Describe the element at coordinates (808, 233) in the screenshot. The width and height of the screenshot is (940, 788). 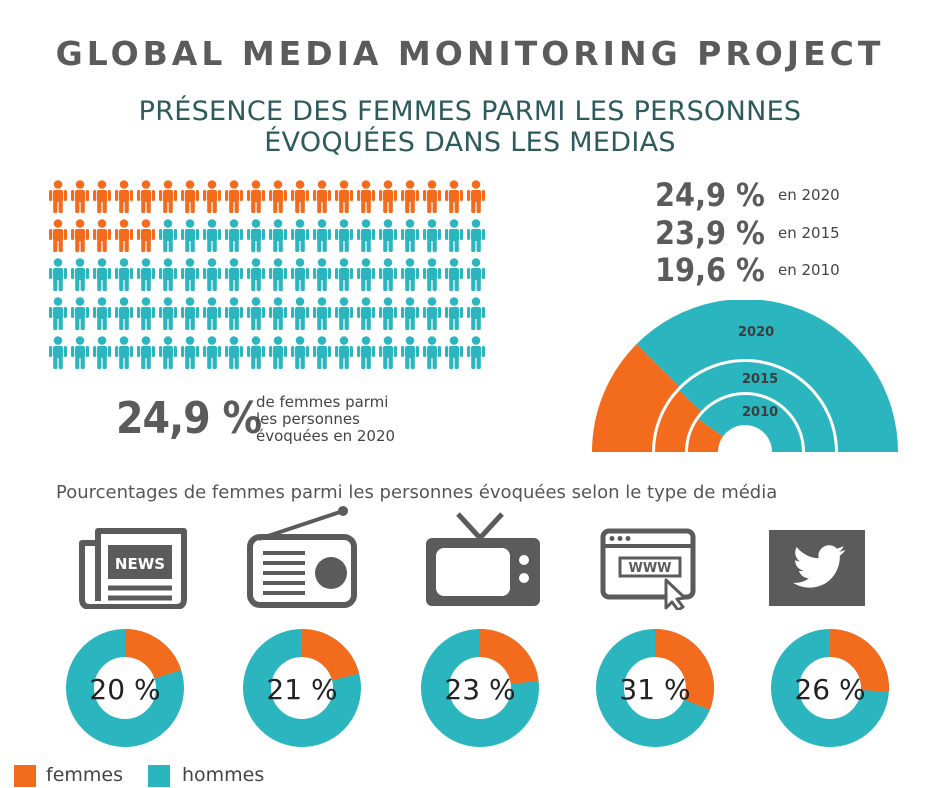
I see `year-stat-label: en 2015` at that location.